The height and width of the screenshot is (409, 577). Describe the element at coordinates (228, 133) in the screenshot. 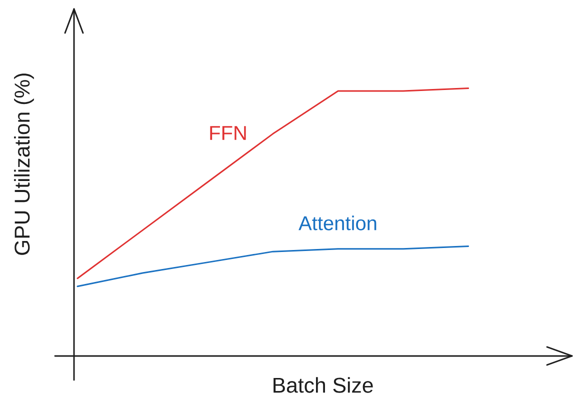

I see `series-label: FFN` at that location.